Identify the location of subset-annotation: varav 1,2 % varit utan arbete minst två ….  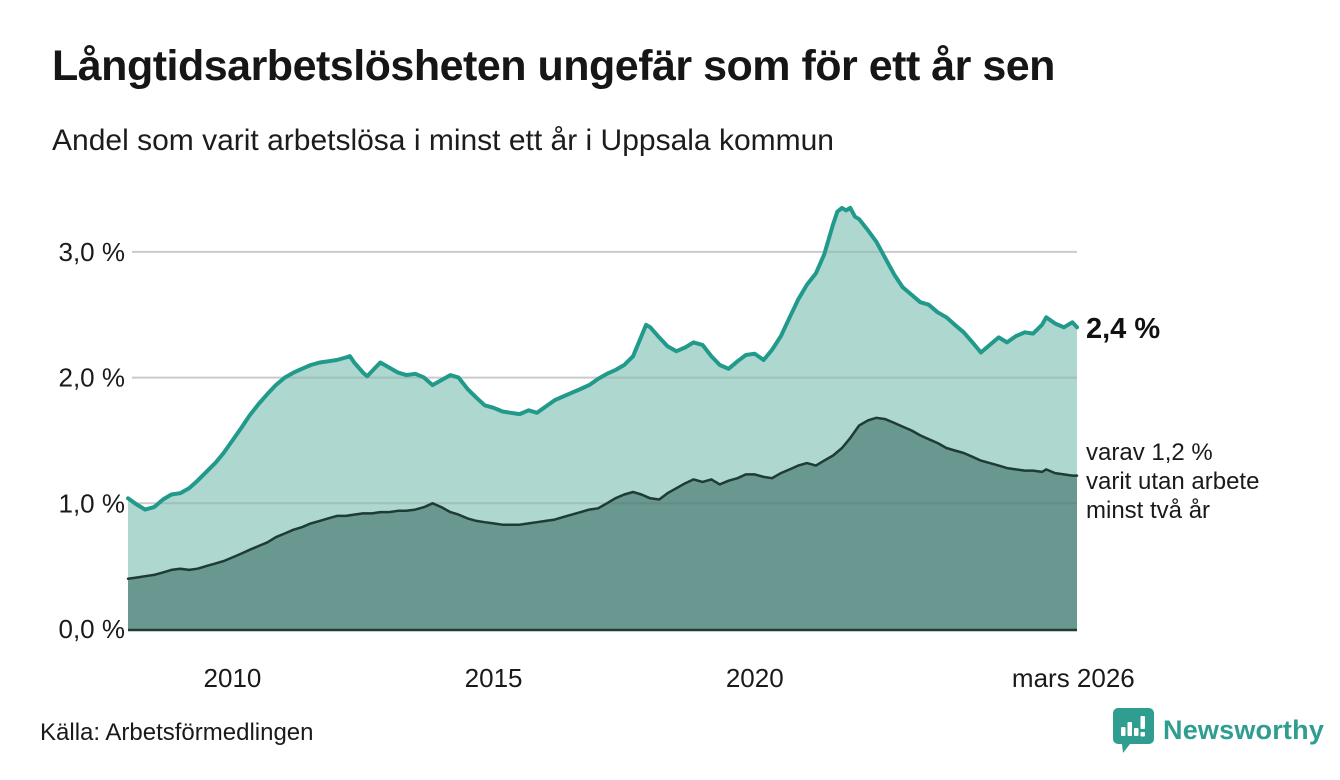
(1172, 481).